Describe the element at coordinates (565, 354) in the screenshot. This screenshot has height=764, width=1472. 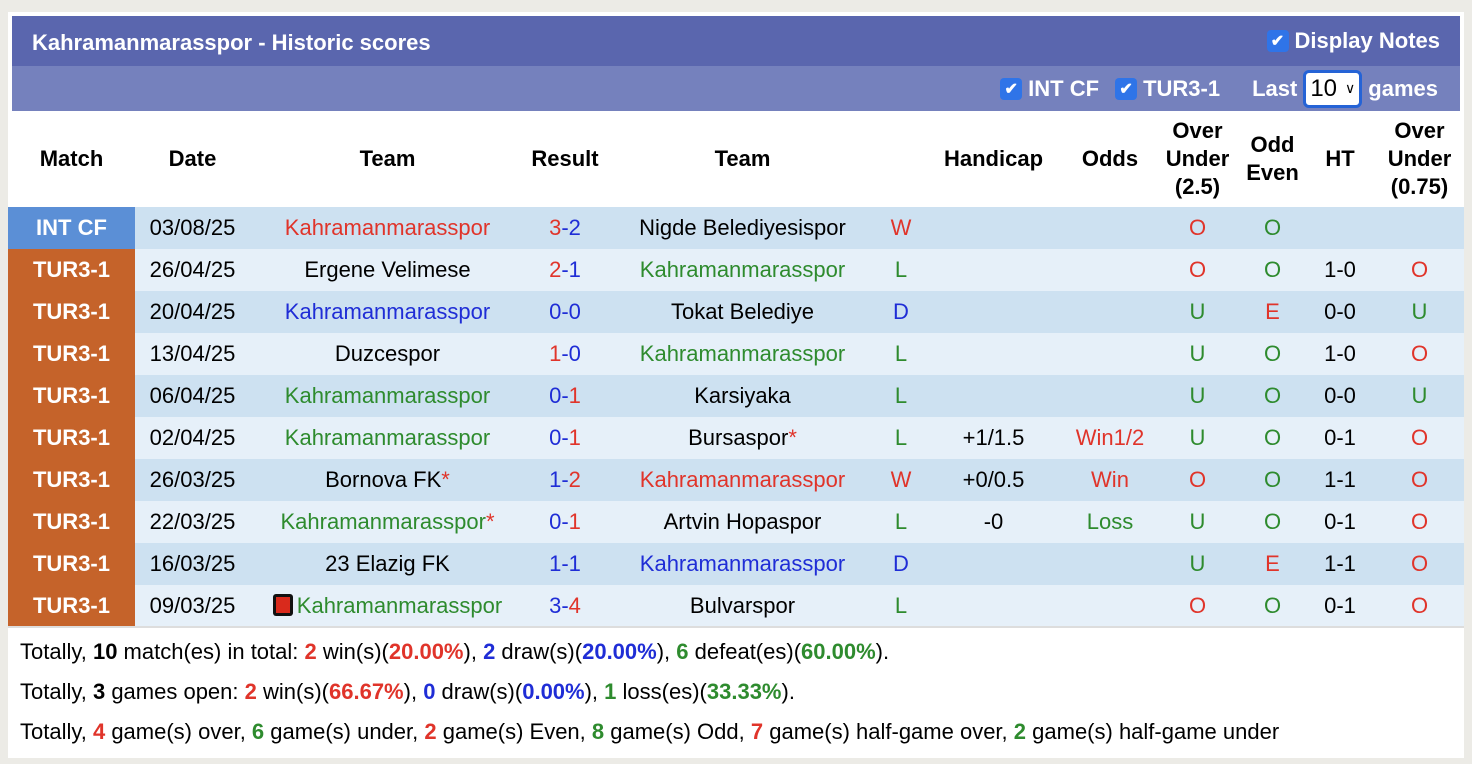
I see `match-result: 1-0` at that location.